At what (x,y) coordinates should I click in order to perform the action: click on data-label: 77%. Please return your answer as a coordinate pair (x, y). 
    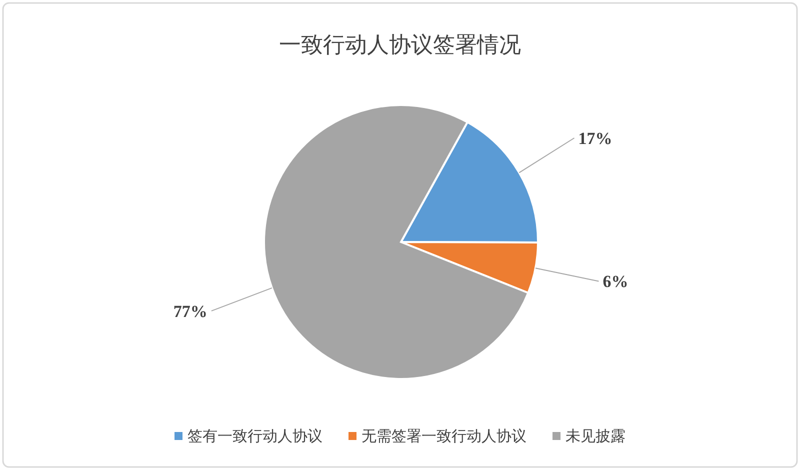
    Looking at the image, I should click on (190, 311).